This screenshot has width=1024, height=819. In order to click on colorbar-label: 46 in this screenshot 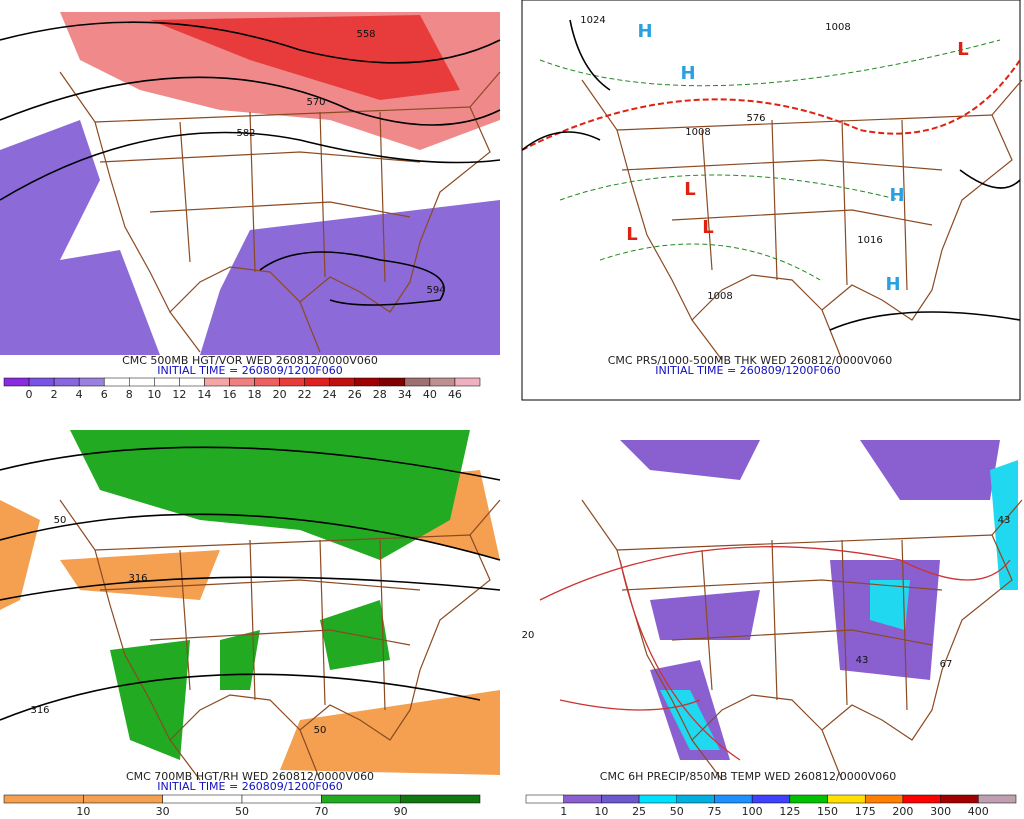, I will do `click(455, 394)`.